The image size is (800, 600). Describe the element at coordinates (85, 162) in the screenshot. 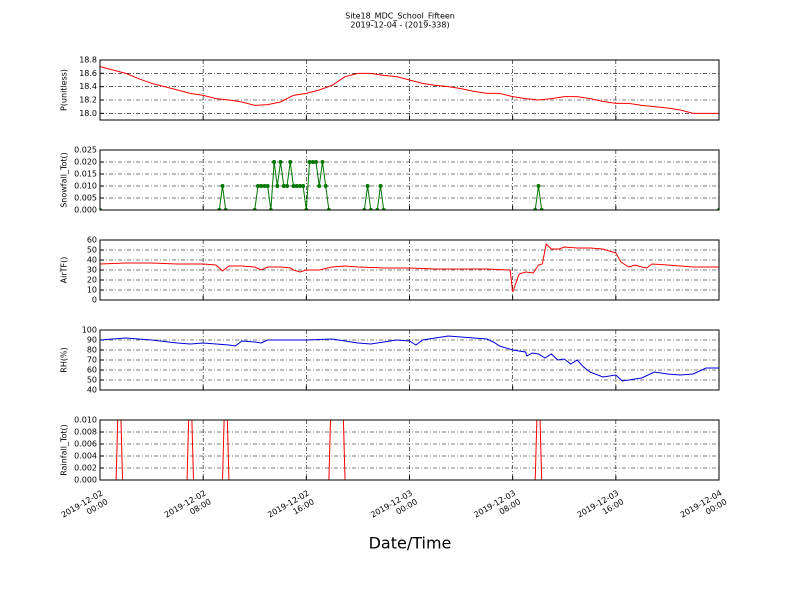

I see `y-tick-label: 0.020` at that location.